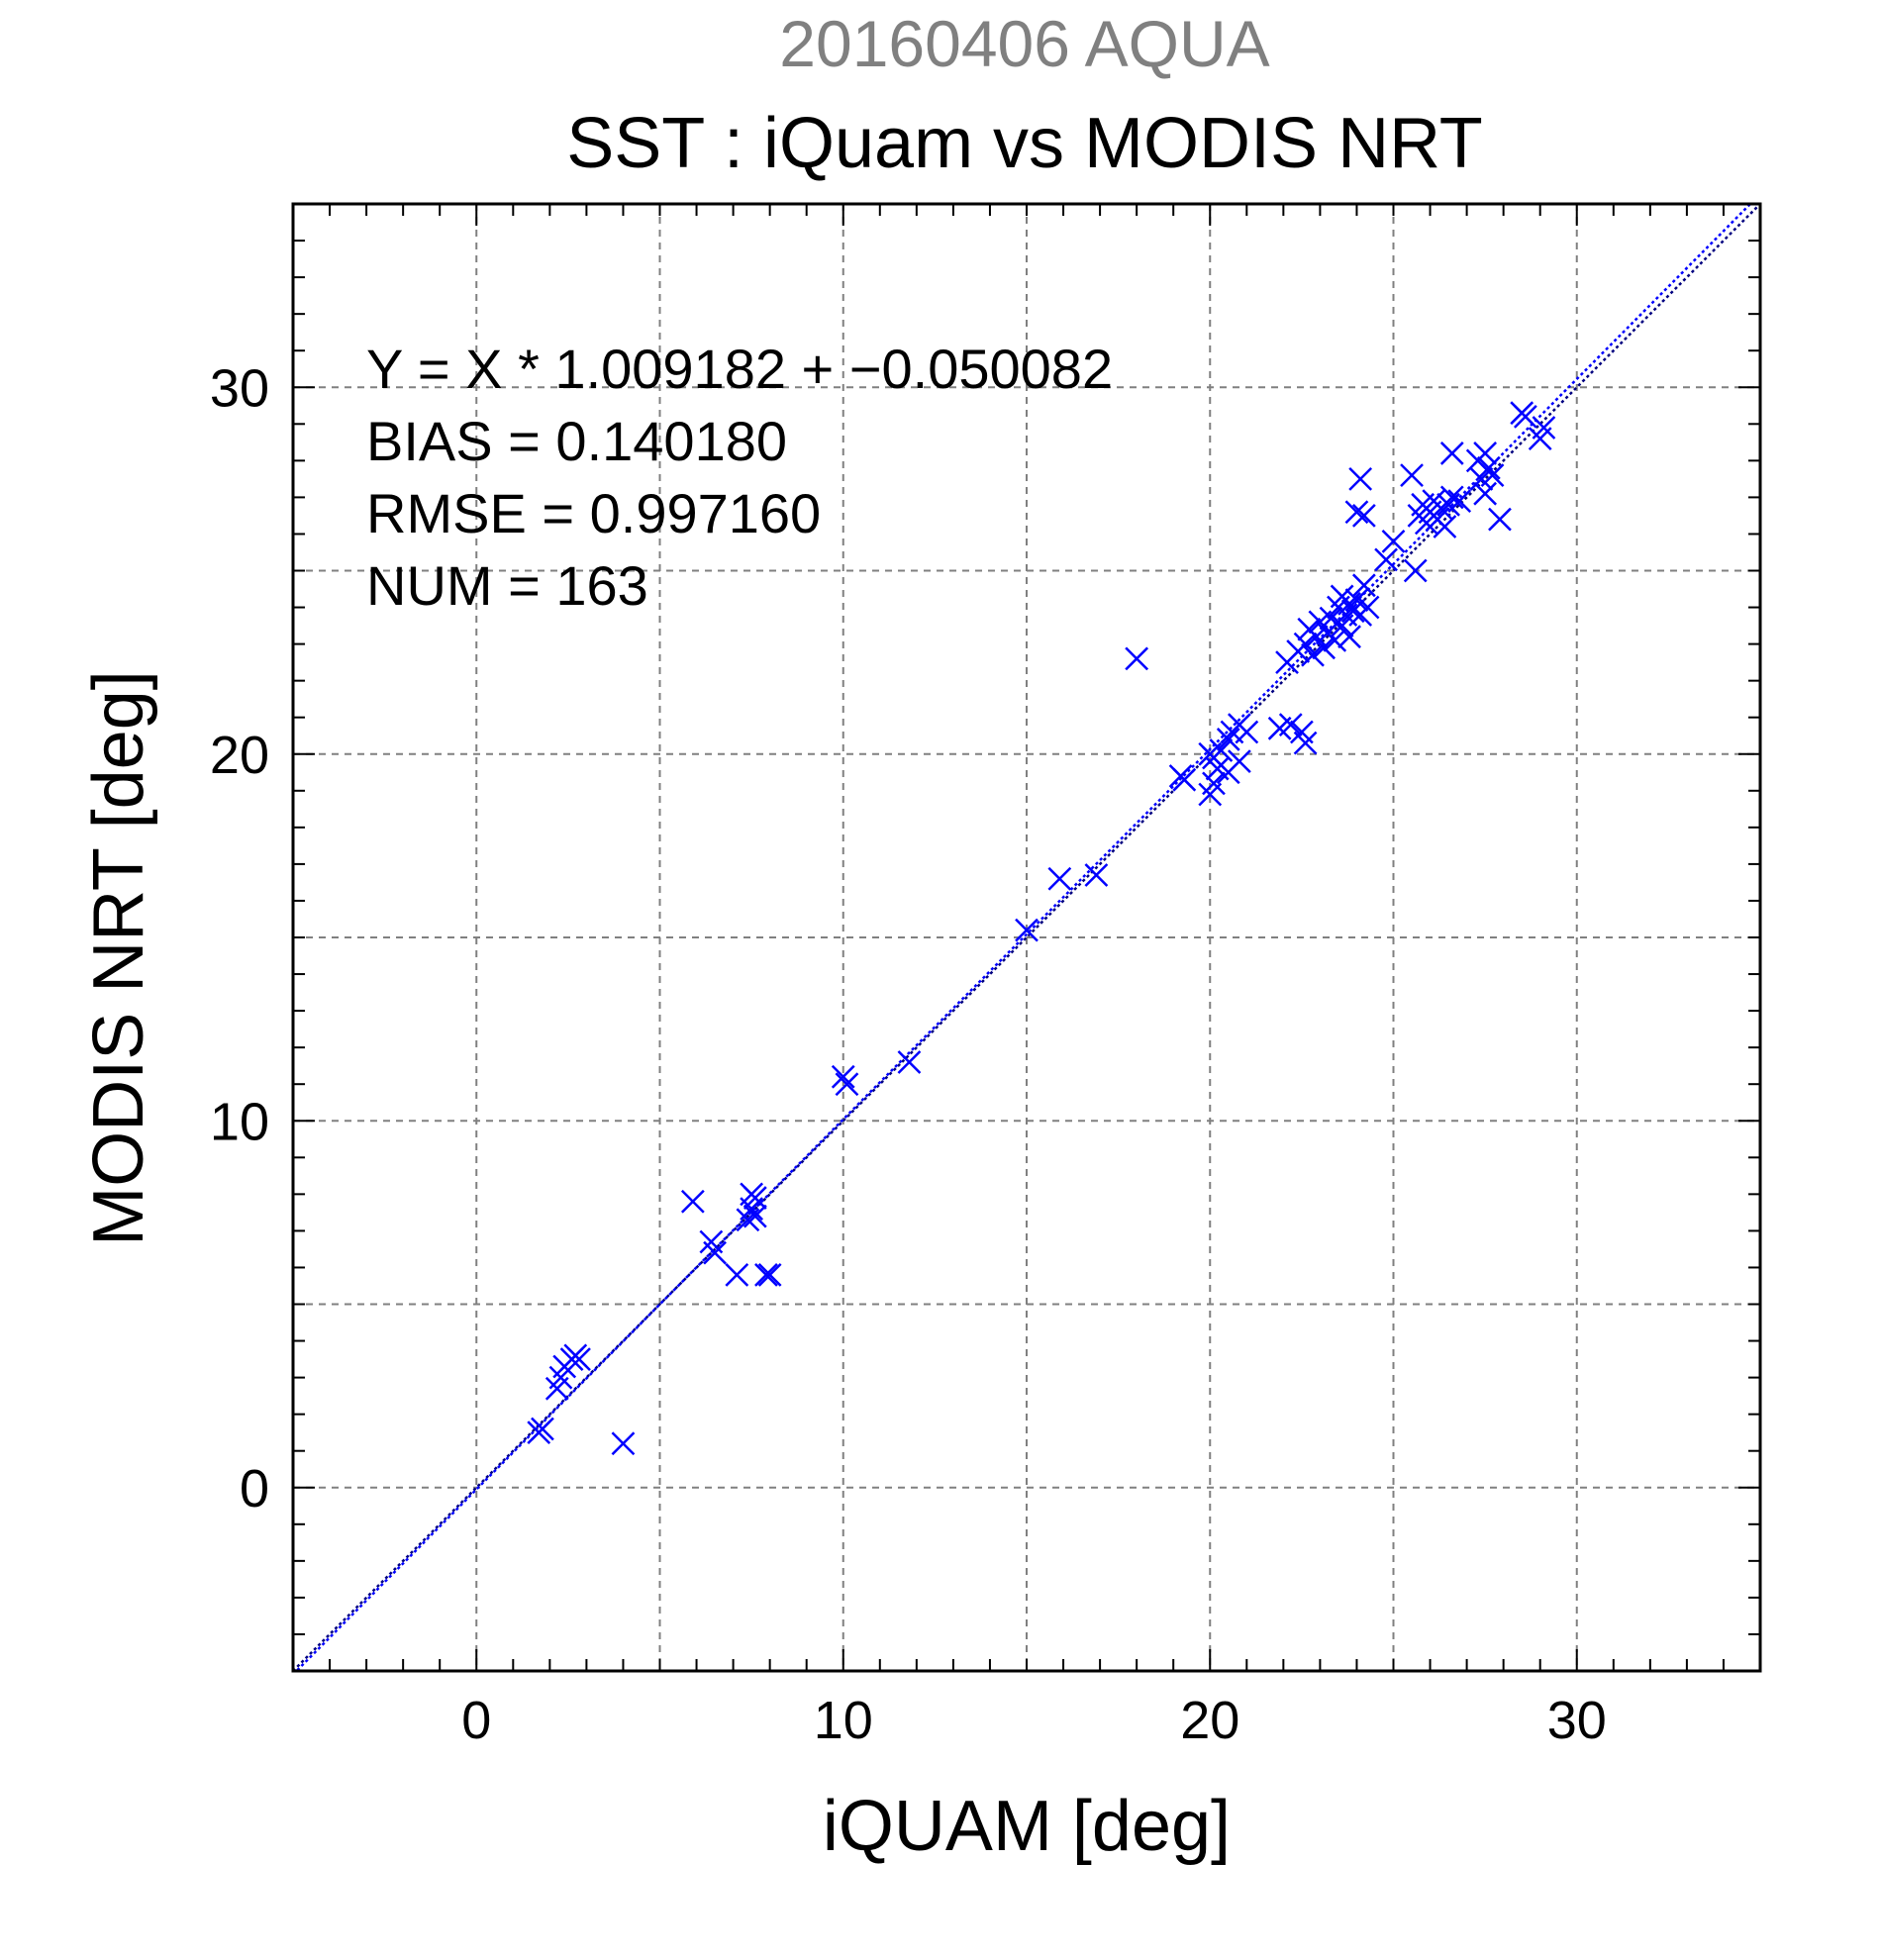  Describe the element at coordinates (476, 1720) in the screenshot. I see `x-tick-label: 0` at that location.